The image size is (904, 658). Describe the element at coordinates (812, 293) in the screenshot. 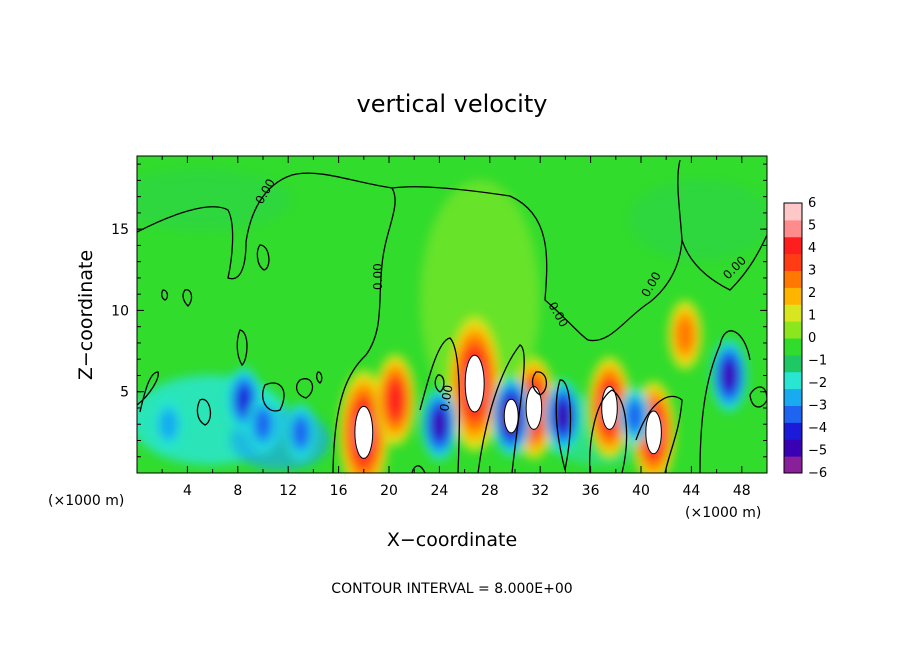

I see `colorbar-tick-label: 2` at that location.